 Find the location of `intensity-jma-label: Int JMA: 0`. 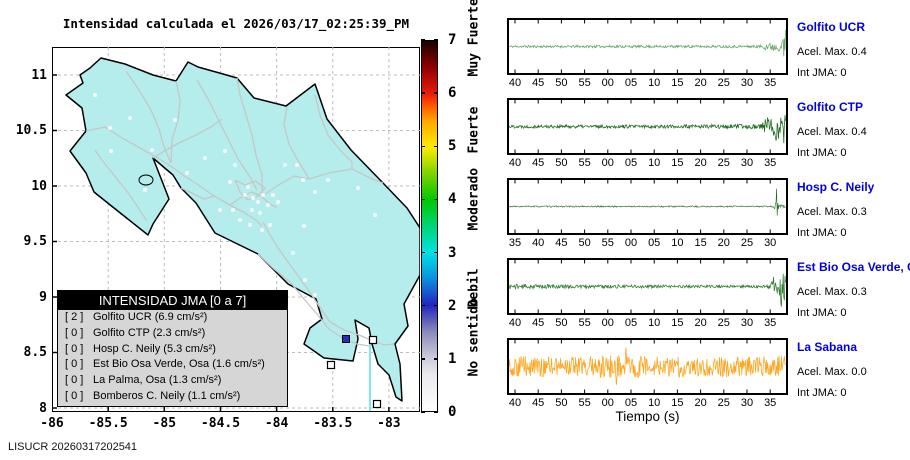

intensity-jma-label: Int JMA: 0 is located at coordinates (822, 233).